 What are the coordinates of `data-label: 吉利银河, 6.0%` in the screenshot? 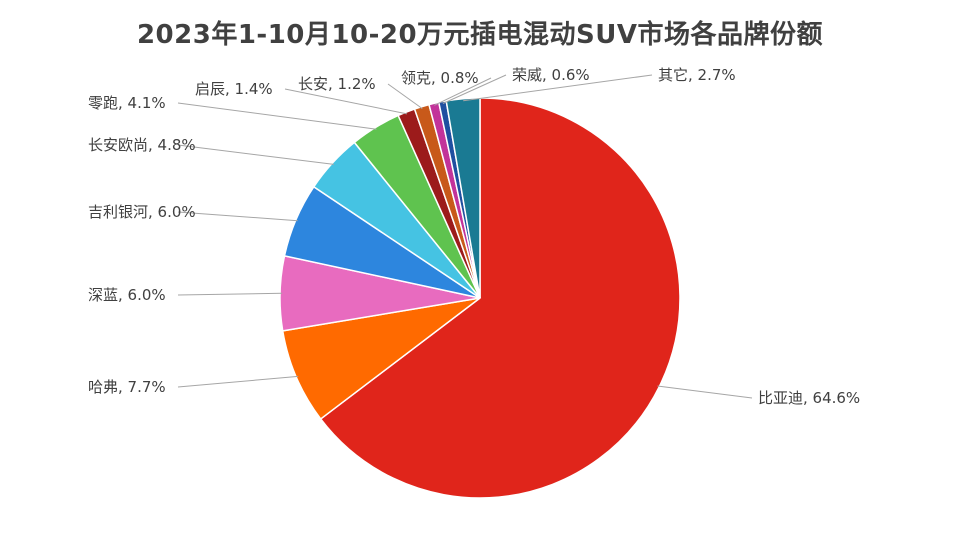 It's located at (142, 212).